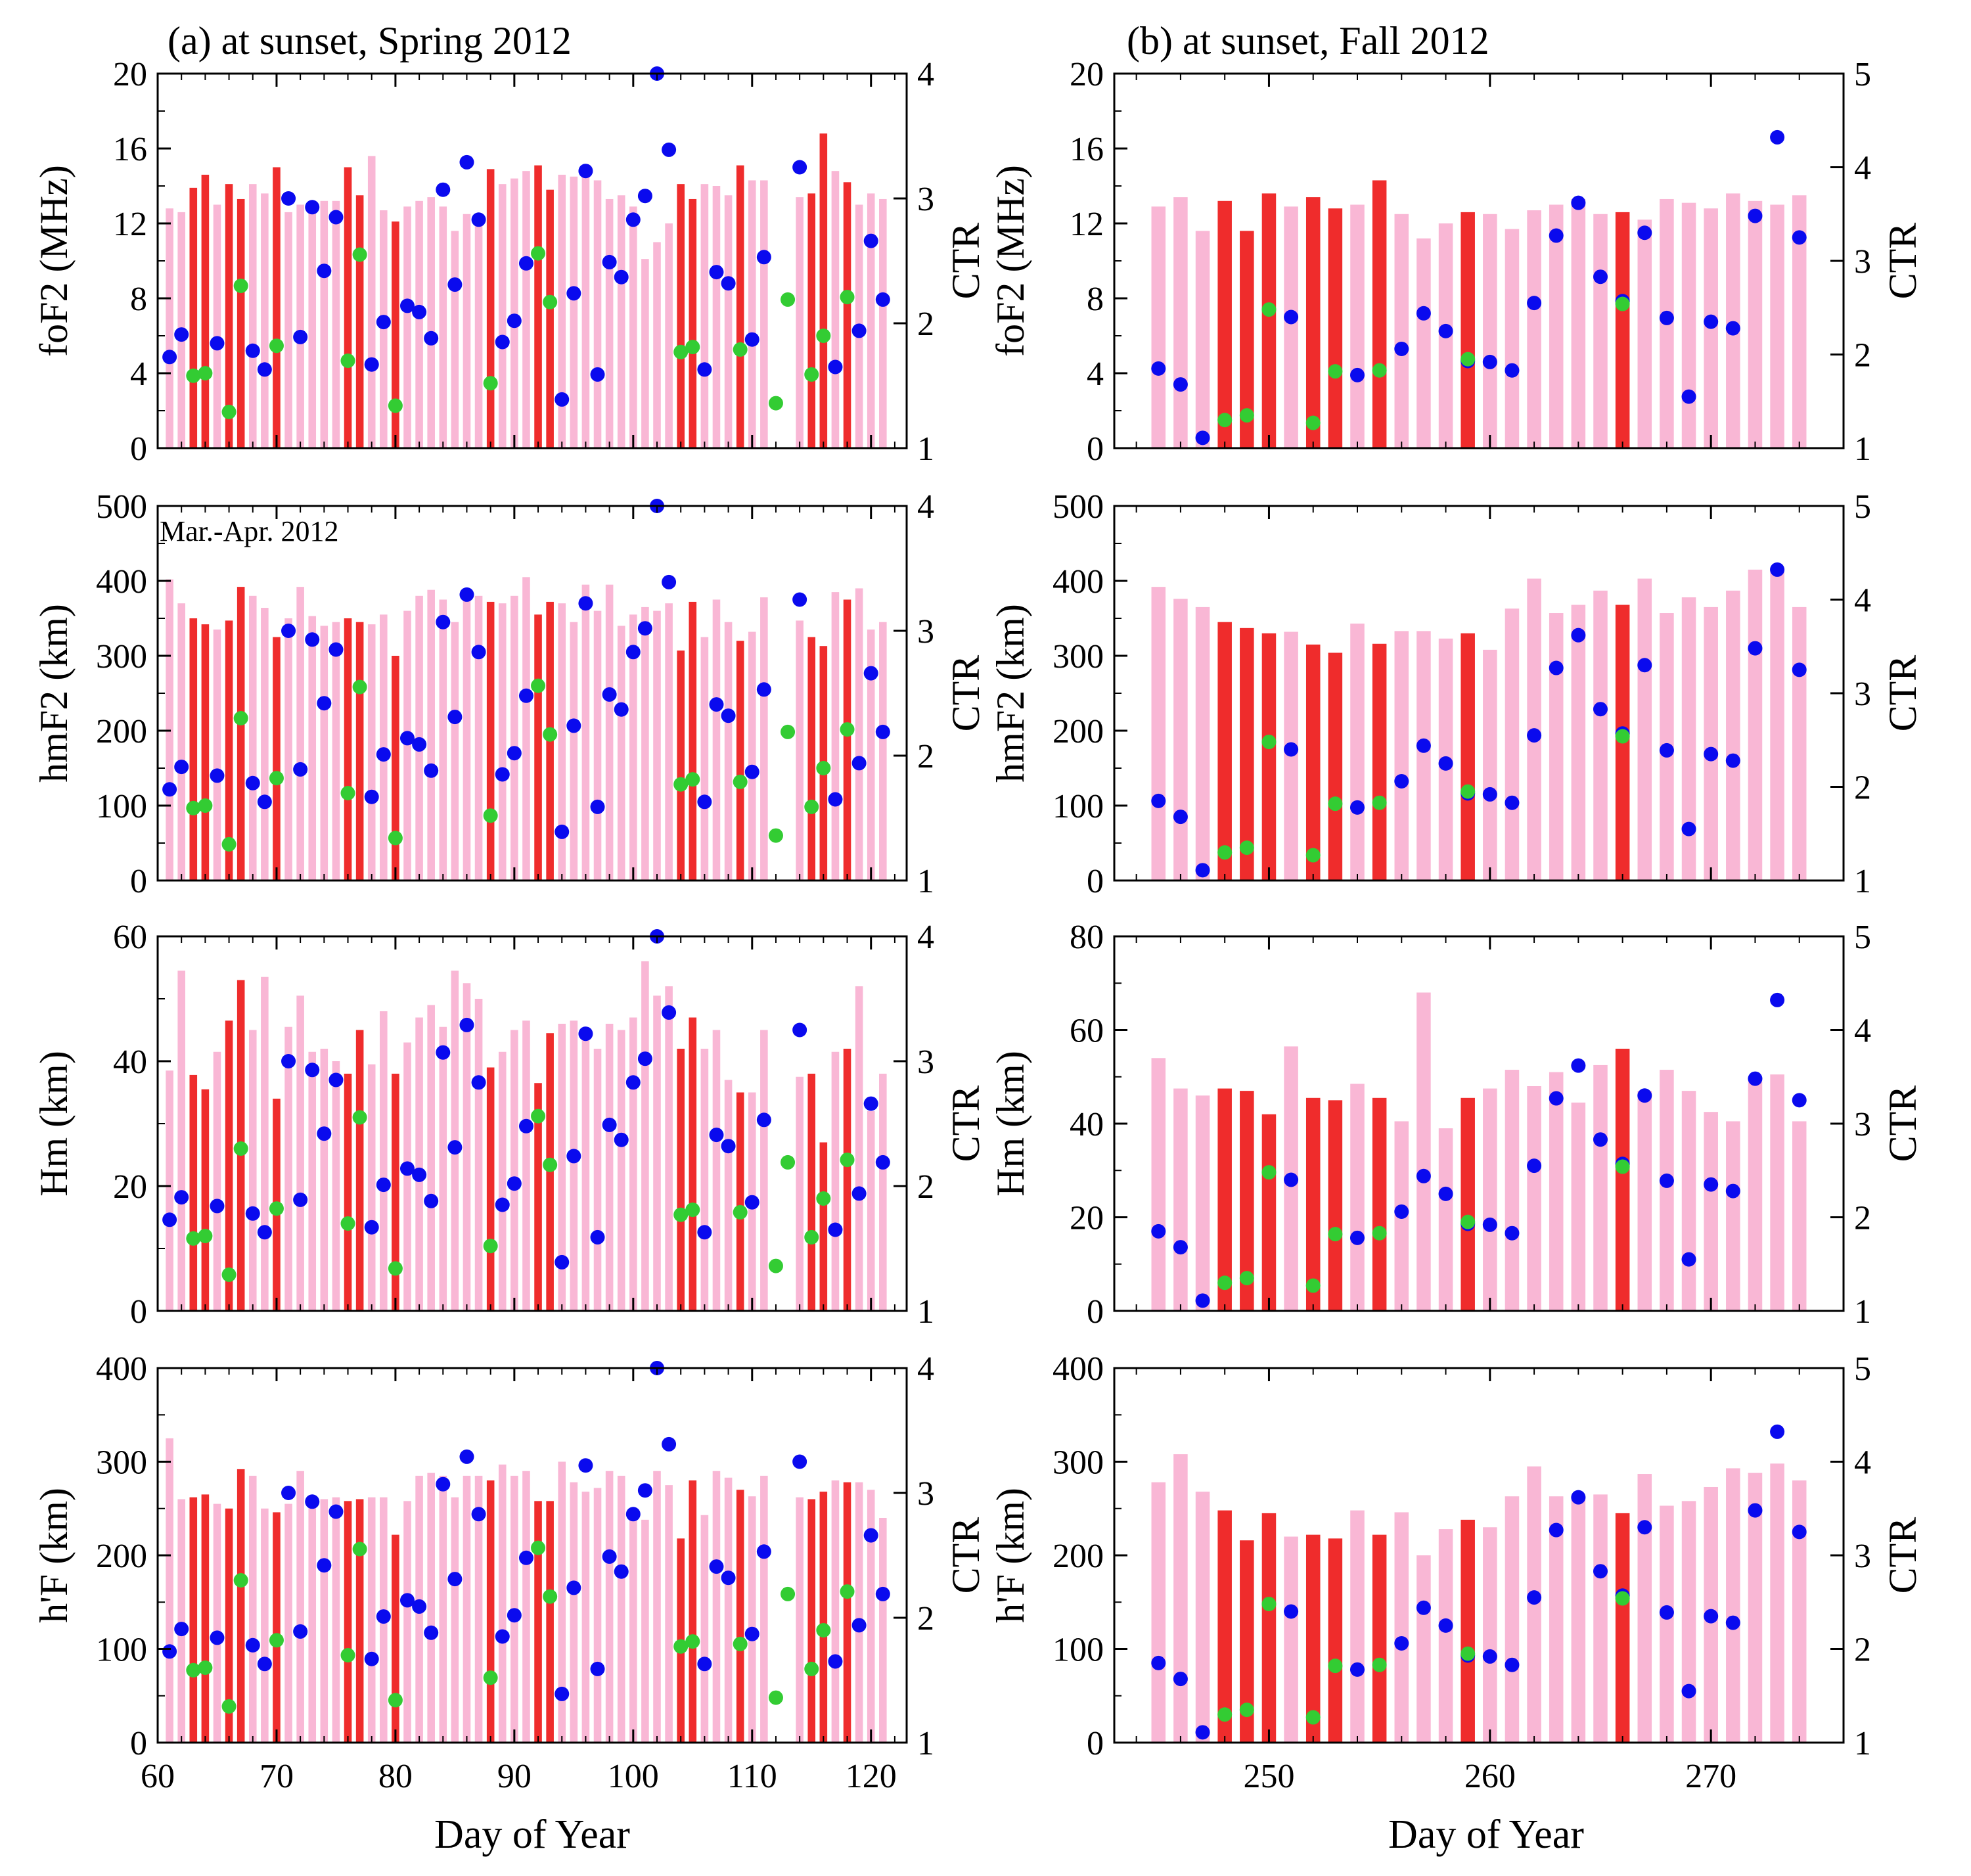  I want to click on y-tick-label: 16, so click(130, 149).